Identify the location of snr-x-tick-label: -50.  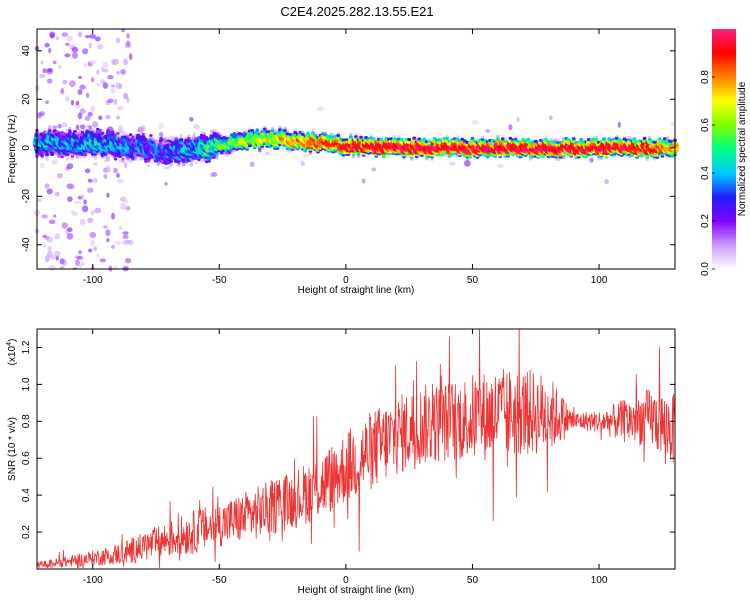
(219, 580).